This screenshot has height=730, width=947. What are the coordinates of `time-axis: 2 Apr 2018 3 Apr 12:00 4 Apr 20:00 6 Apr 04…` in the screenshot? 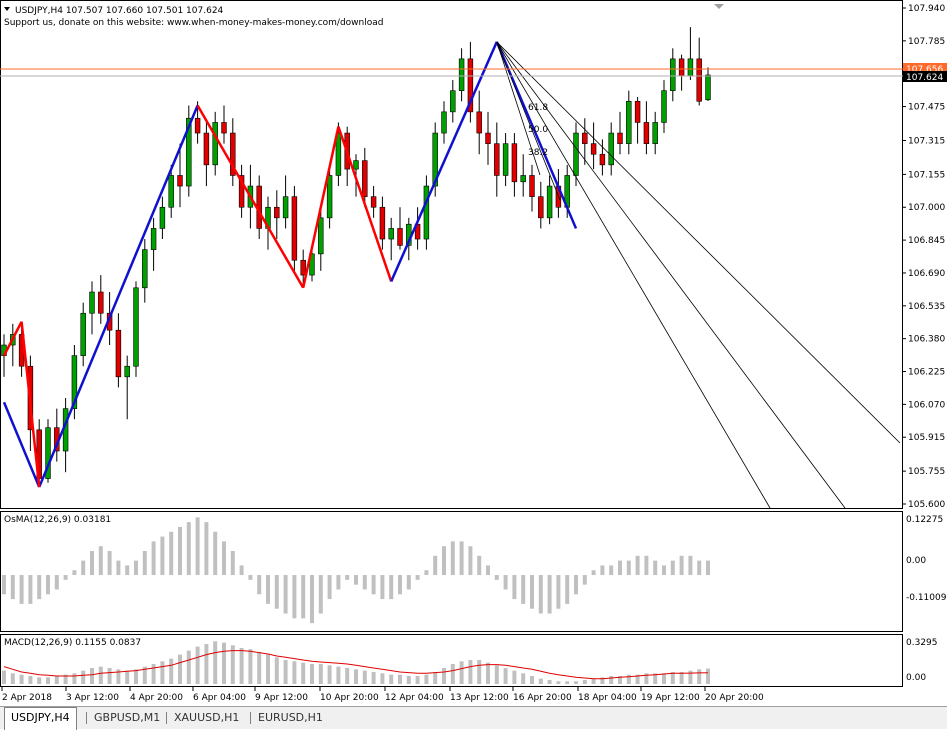 It's located at (382, 695).